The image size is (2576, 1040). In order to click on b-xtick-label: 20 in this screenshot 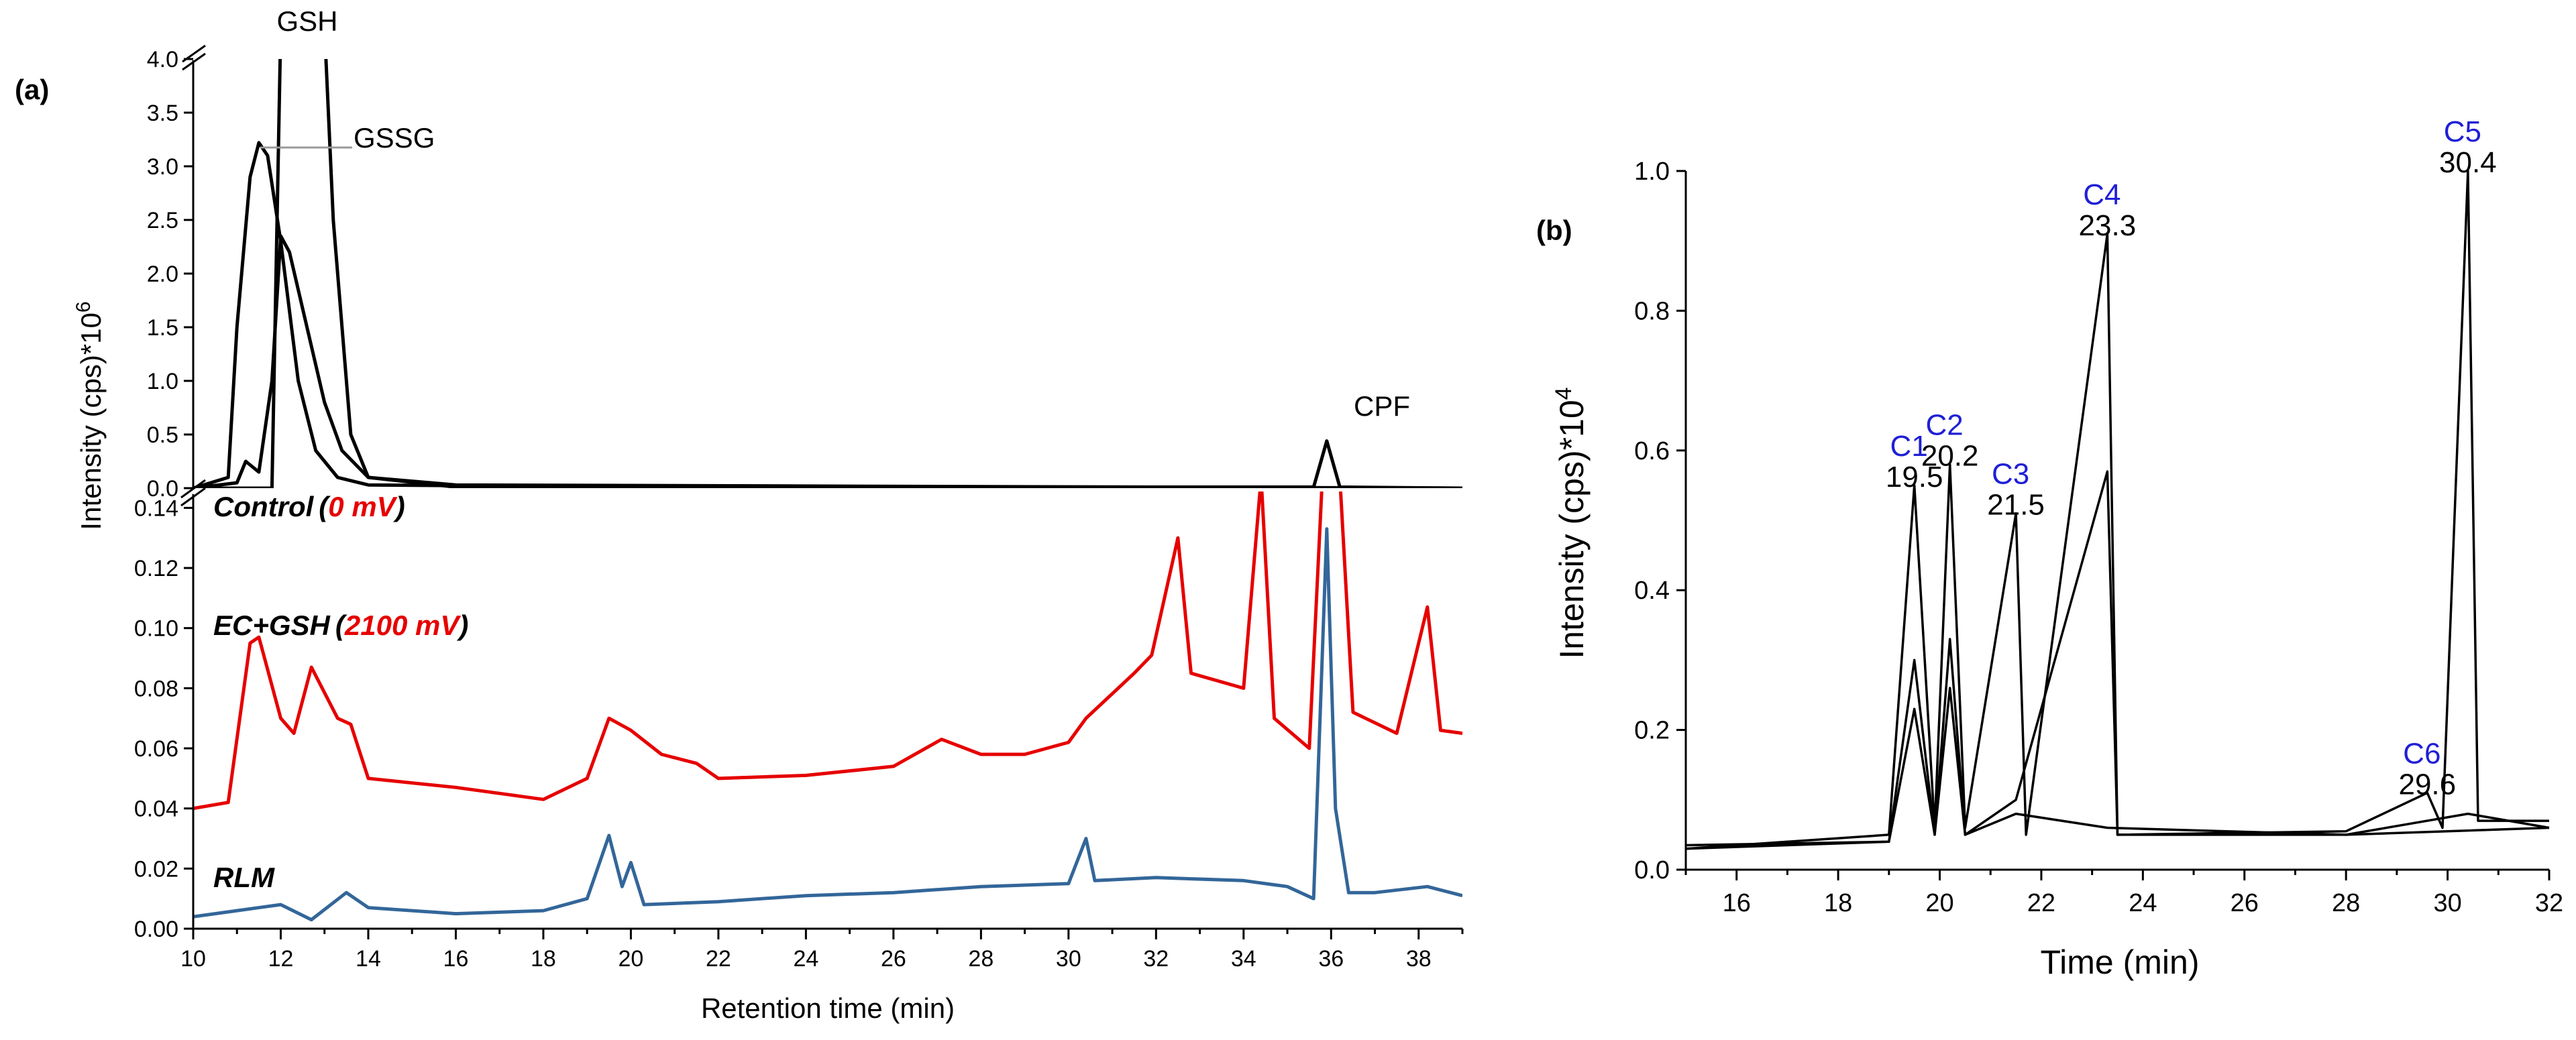, I will do `click(1939, 903)`.